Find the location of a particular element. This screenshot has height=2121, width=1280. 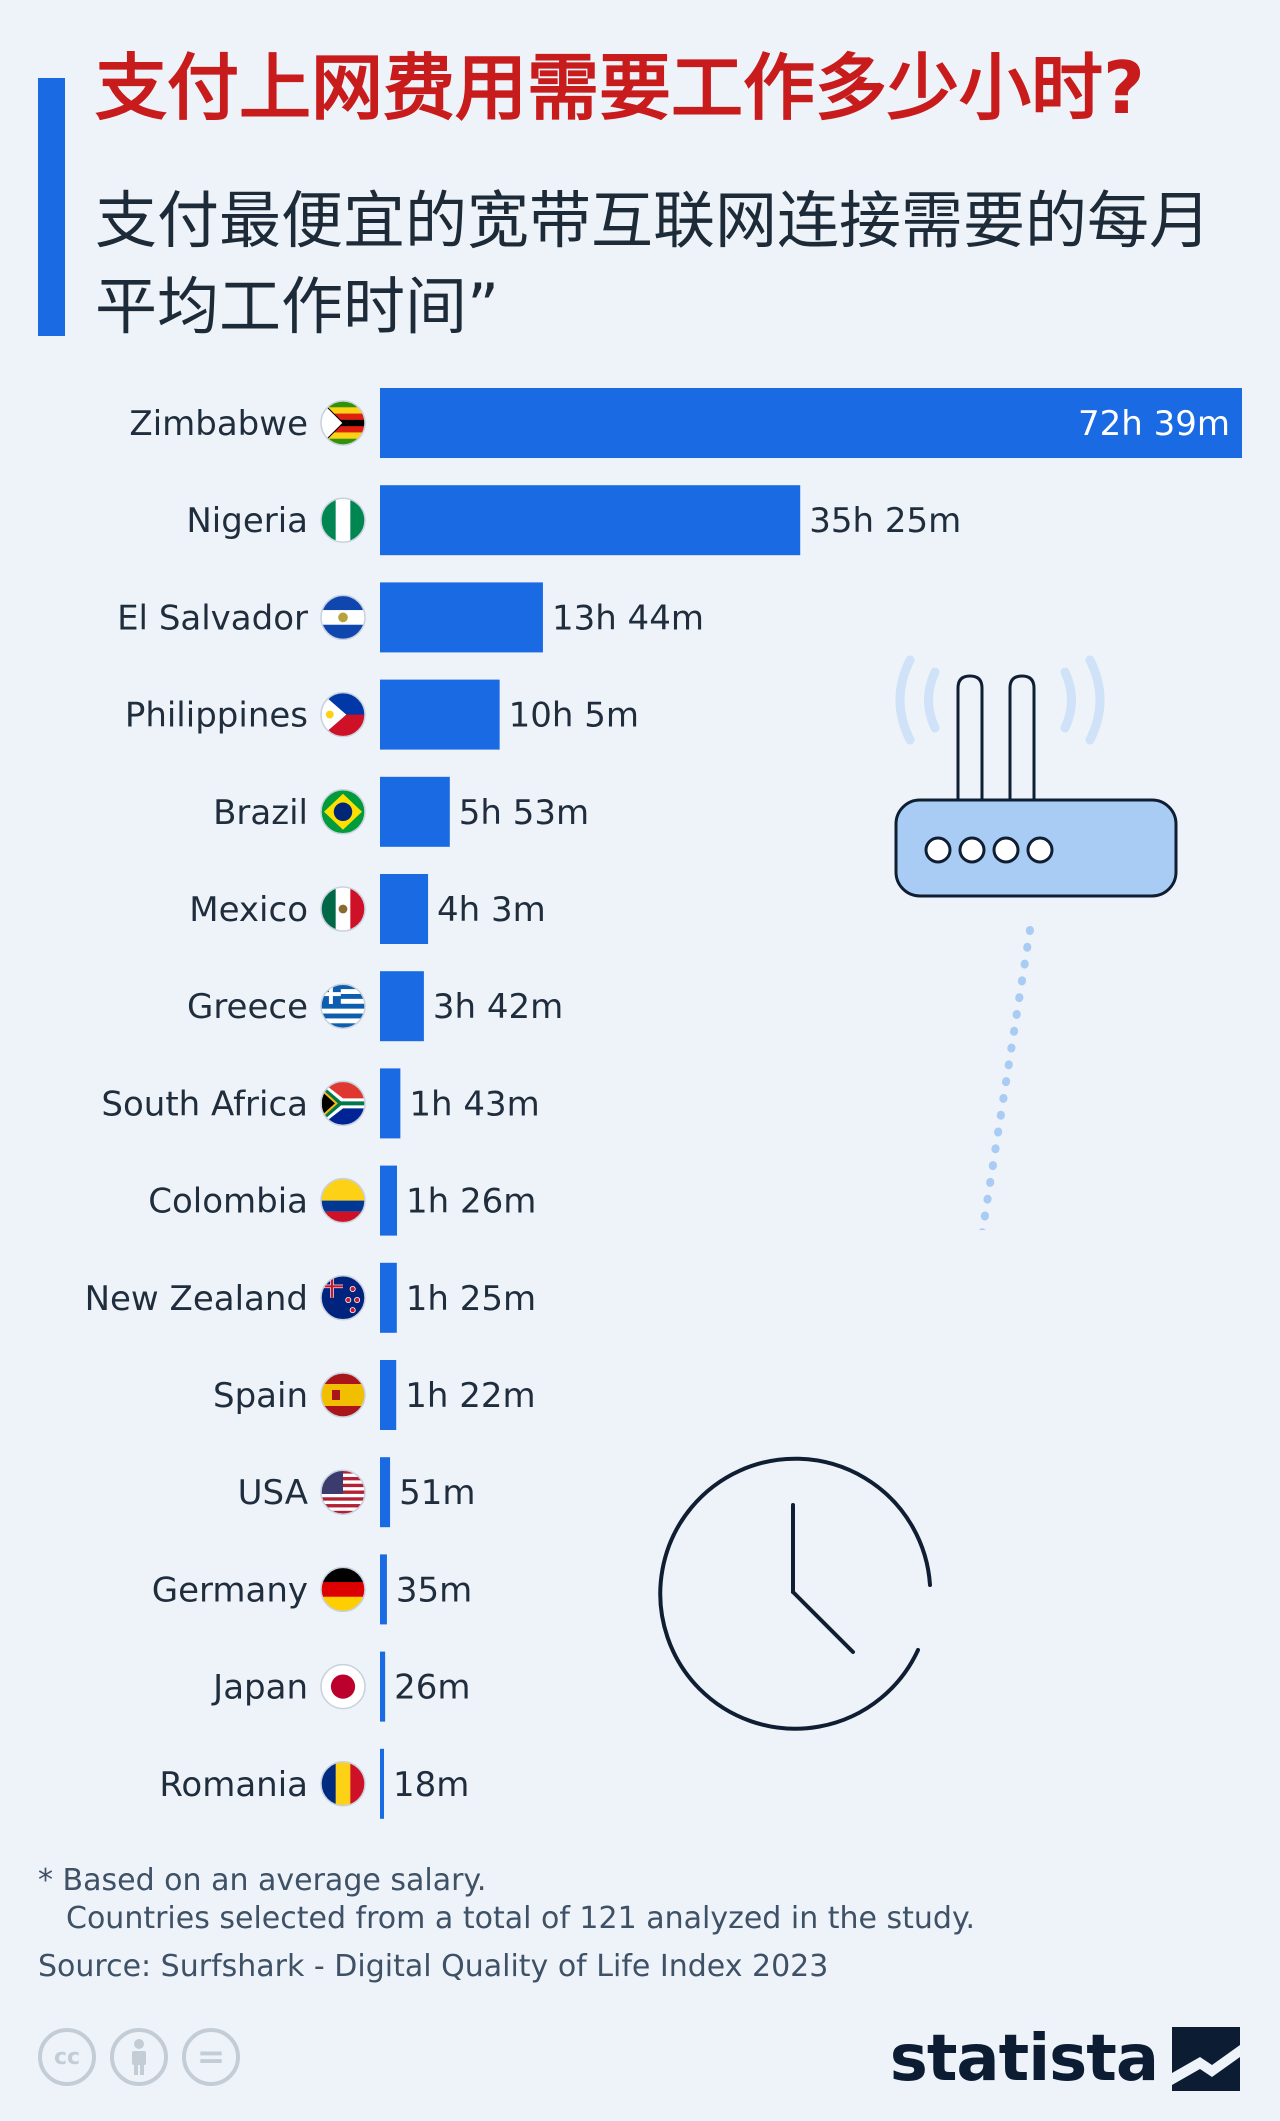

bar-row: Mexico 4h 3m is located at coordinates (367, 909).